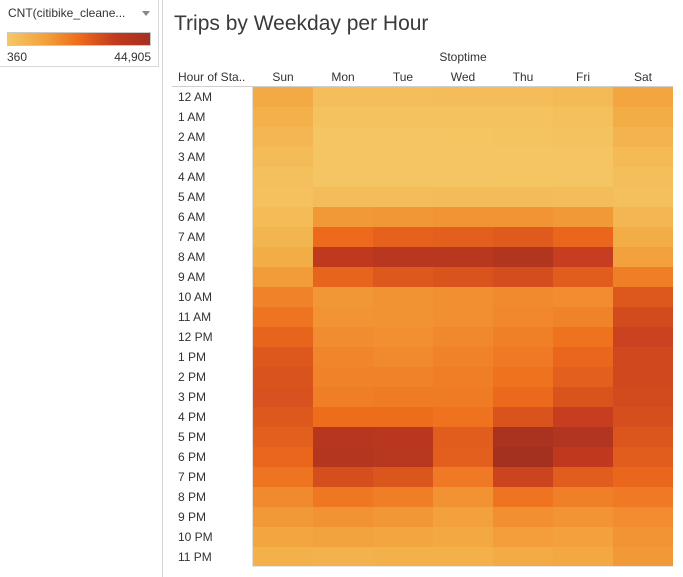 The image size is (683, 577). Describe the element at coordinates (195, 557) in the screenshot. I see `row-label-11-pm: 11 PM` at that location.